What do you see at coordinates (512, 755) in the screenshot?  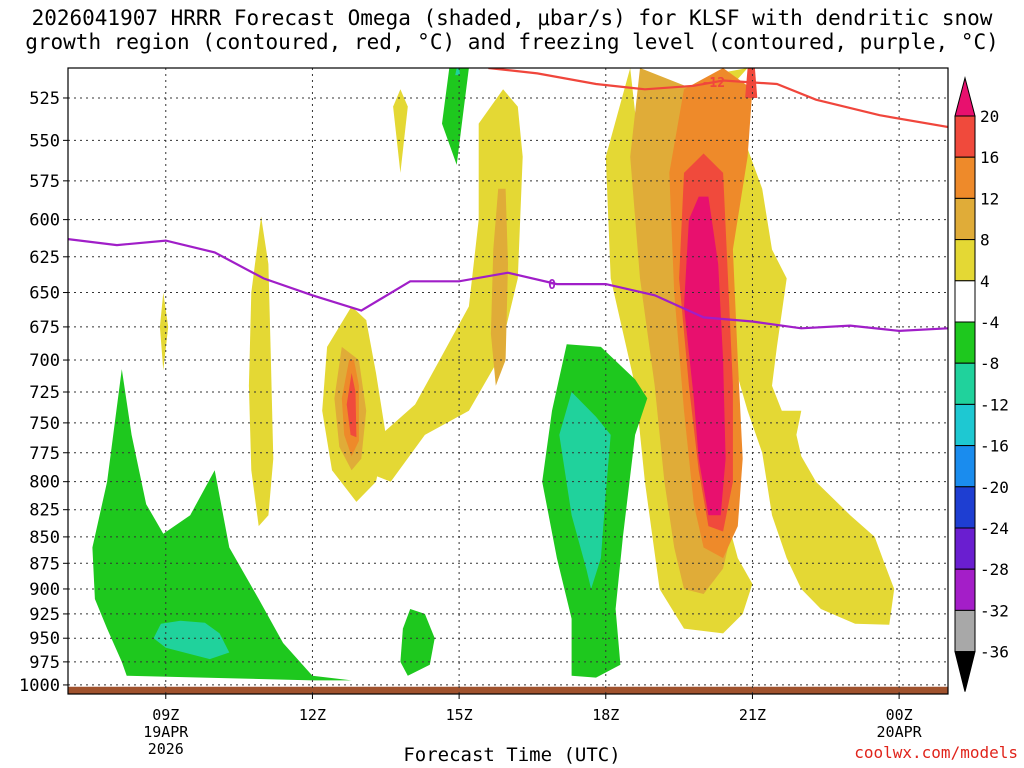 I see `x-axis-label: Forecast Time (UTC)` at bounding box center [512, 755].